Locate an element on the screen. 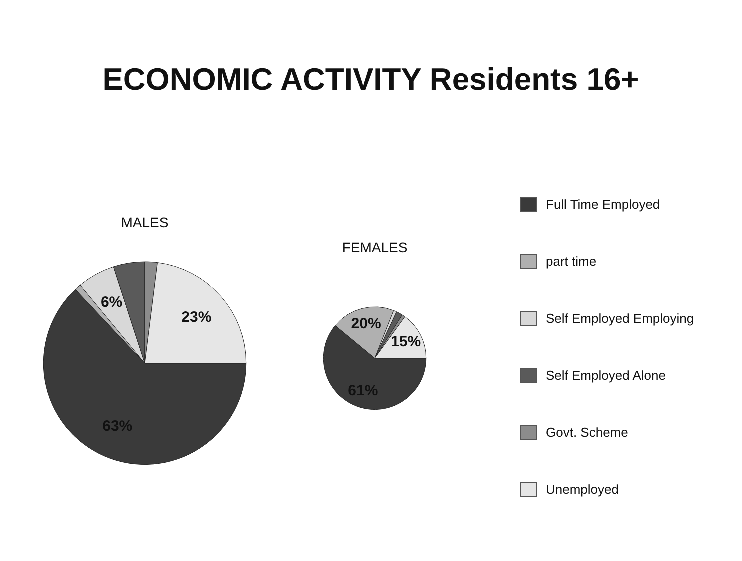 This screenshot has height=561, width=742. legend-label: Self Employed Employing is located at coordinates (620, 318).